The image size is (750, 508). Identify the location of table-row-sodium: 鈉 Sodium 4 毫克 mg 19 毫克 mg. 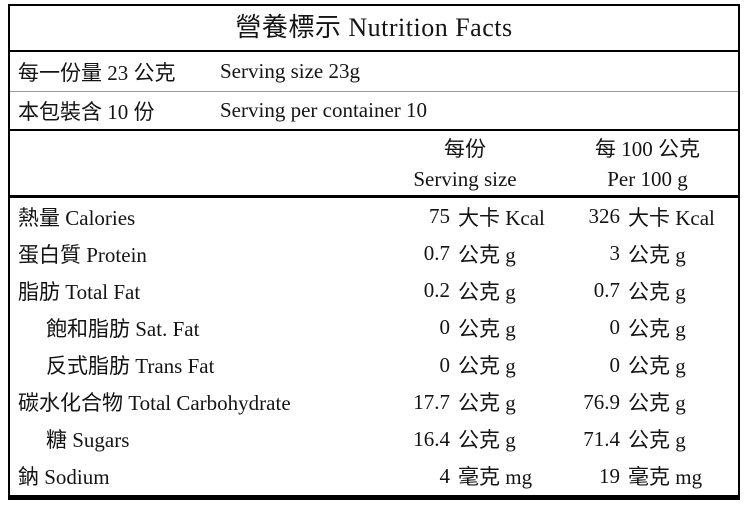
(374, 476).